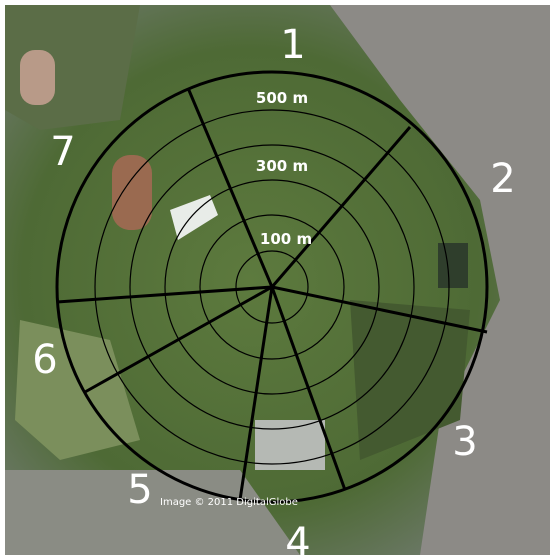  Describe the element at coordinates (139, 490) in the screenshot. I see `sector-label: 5` at that location.